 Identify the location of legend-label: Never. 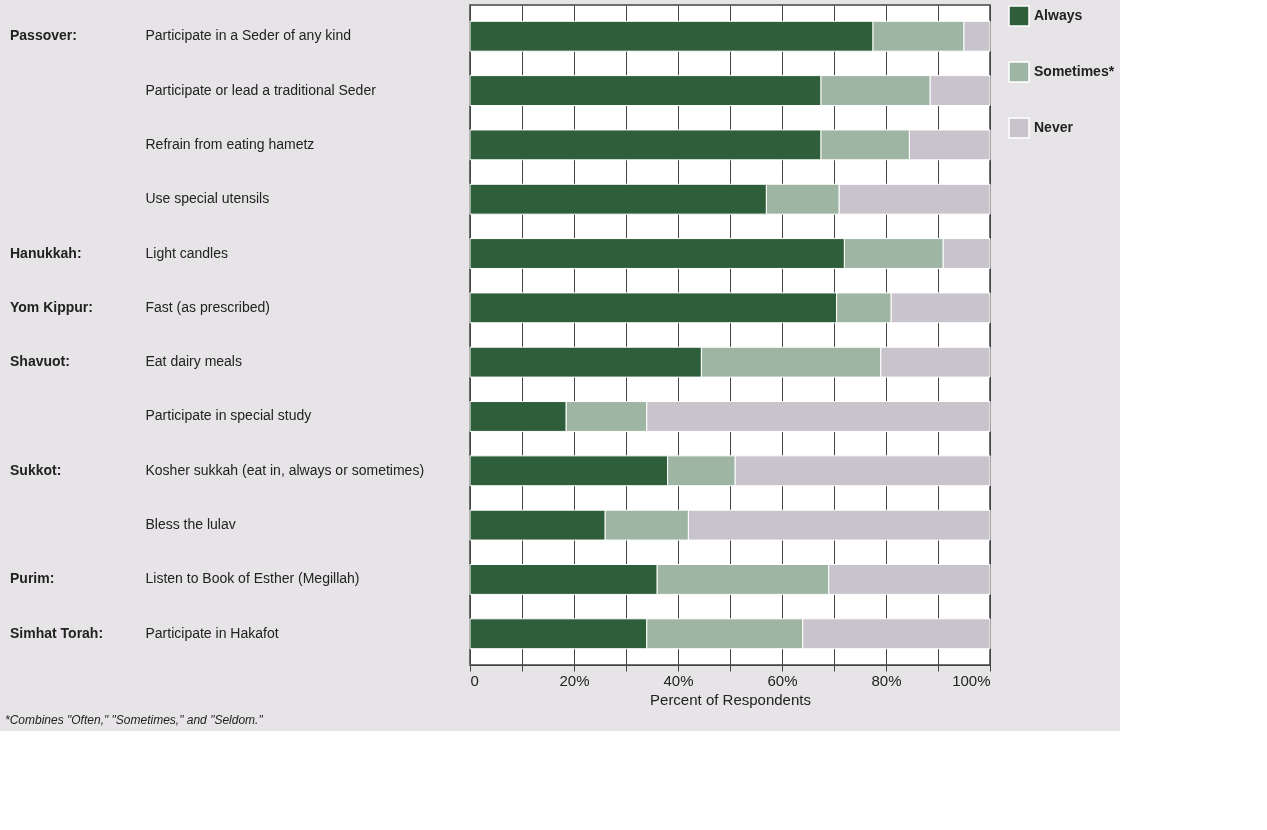
(1054, 127).